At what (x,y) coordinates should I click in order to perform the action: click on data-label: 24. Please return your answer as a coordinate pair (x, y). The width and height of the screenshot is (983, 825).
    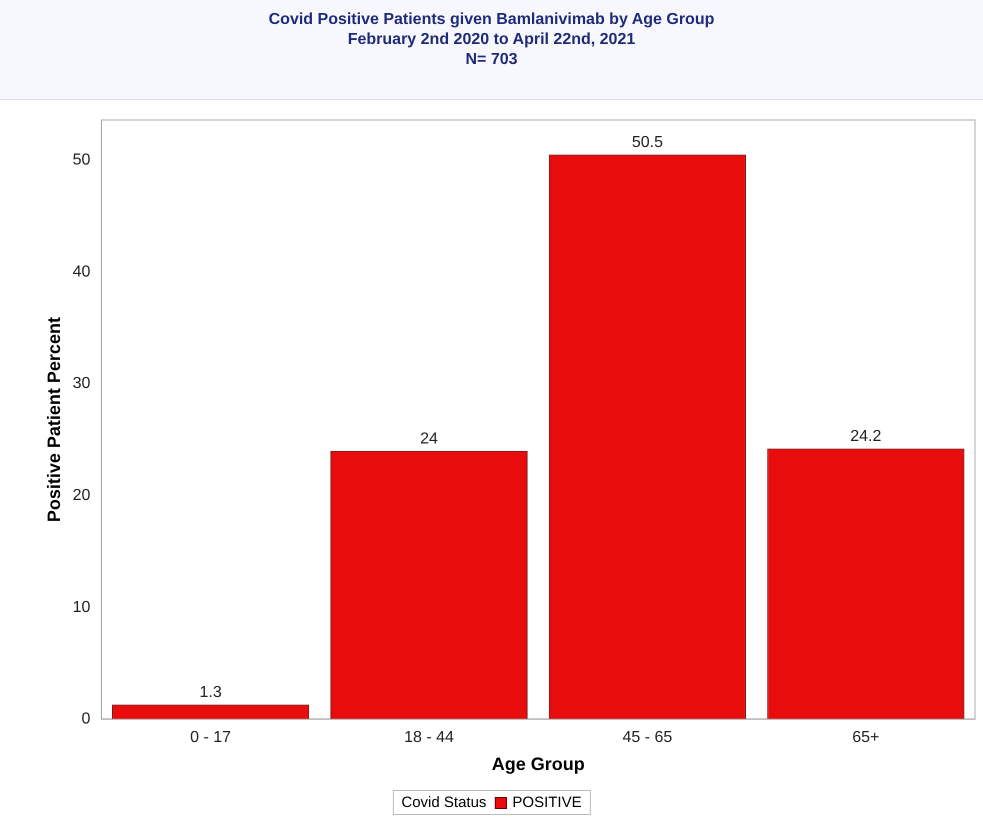
    Looking at the image, I should click on (429, 439).